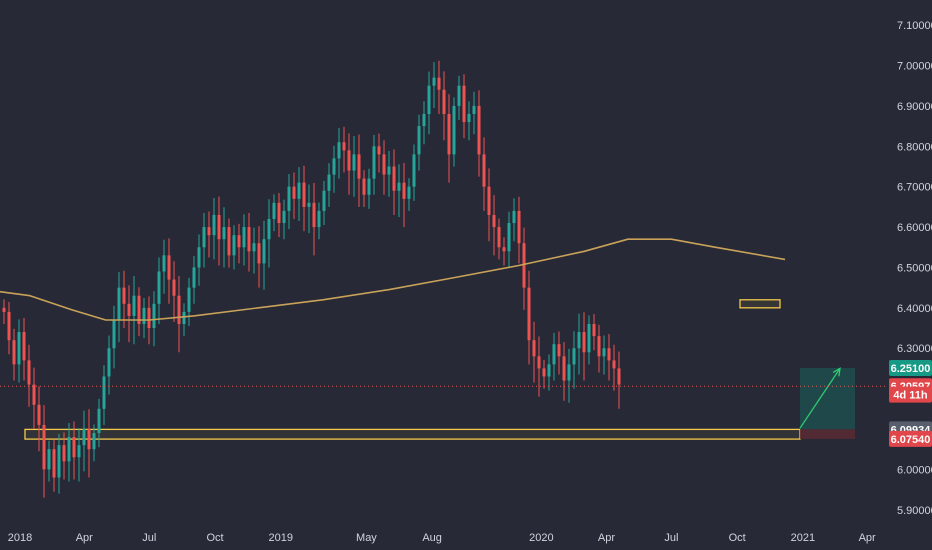 This screenshot has width=932, height=550. I want to click on price-tick-label: 7.00000, so click(914, 67).